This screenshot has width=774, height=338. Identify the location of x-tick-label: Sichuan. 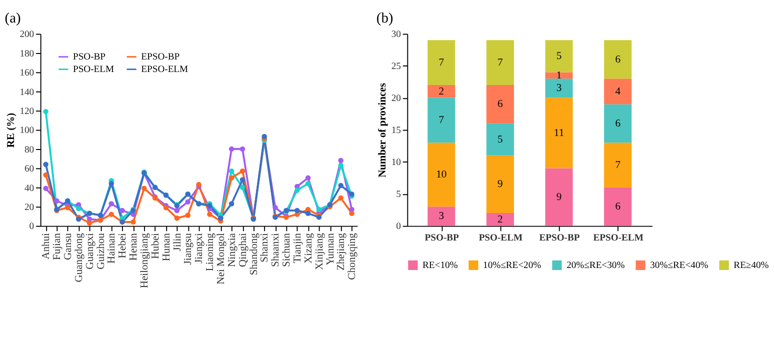
(287, 250).